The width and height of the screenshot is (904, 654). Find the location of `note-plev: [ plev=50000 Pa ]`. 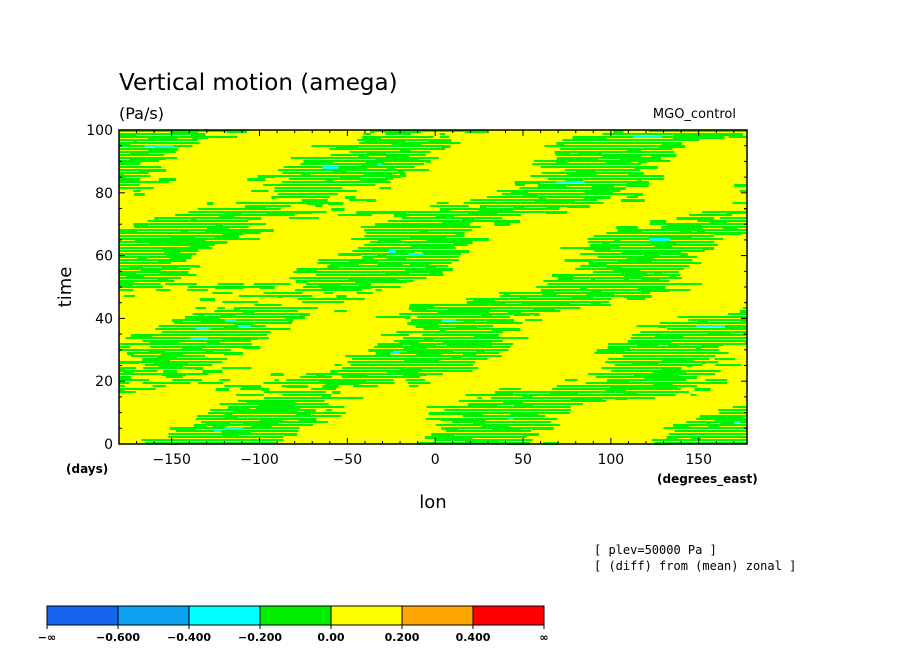

note-plev: [ plev=50000 Pa ] is located at coordinates (655, 550).